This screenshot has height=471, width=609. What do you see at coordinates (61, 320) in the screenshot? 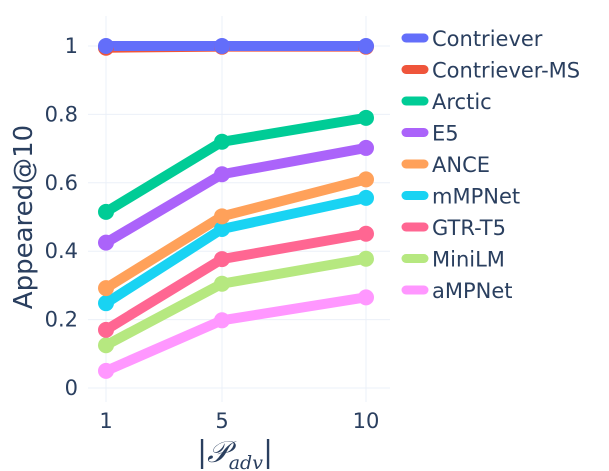
I see `y-tick-label: 0.2` at bounding box center [61, 320].